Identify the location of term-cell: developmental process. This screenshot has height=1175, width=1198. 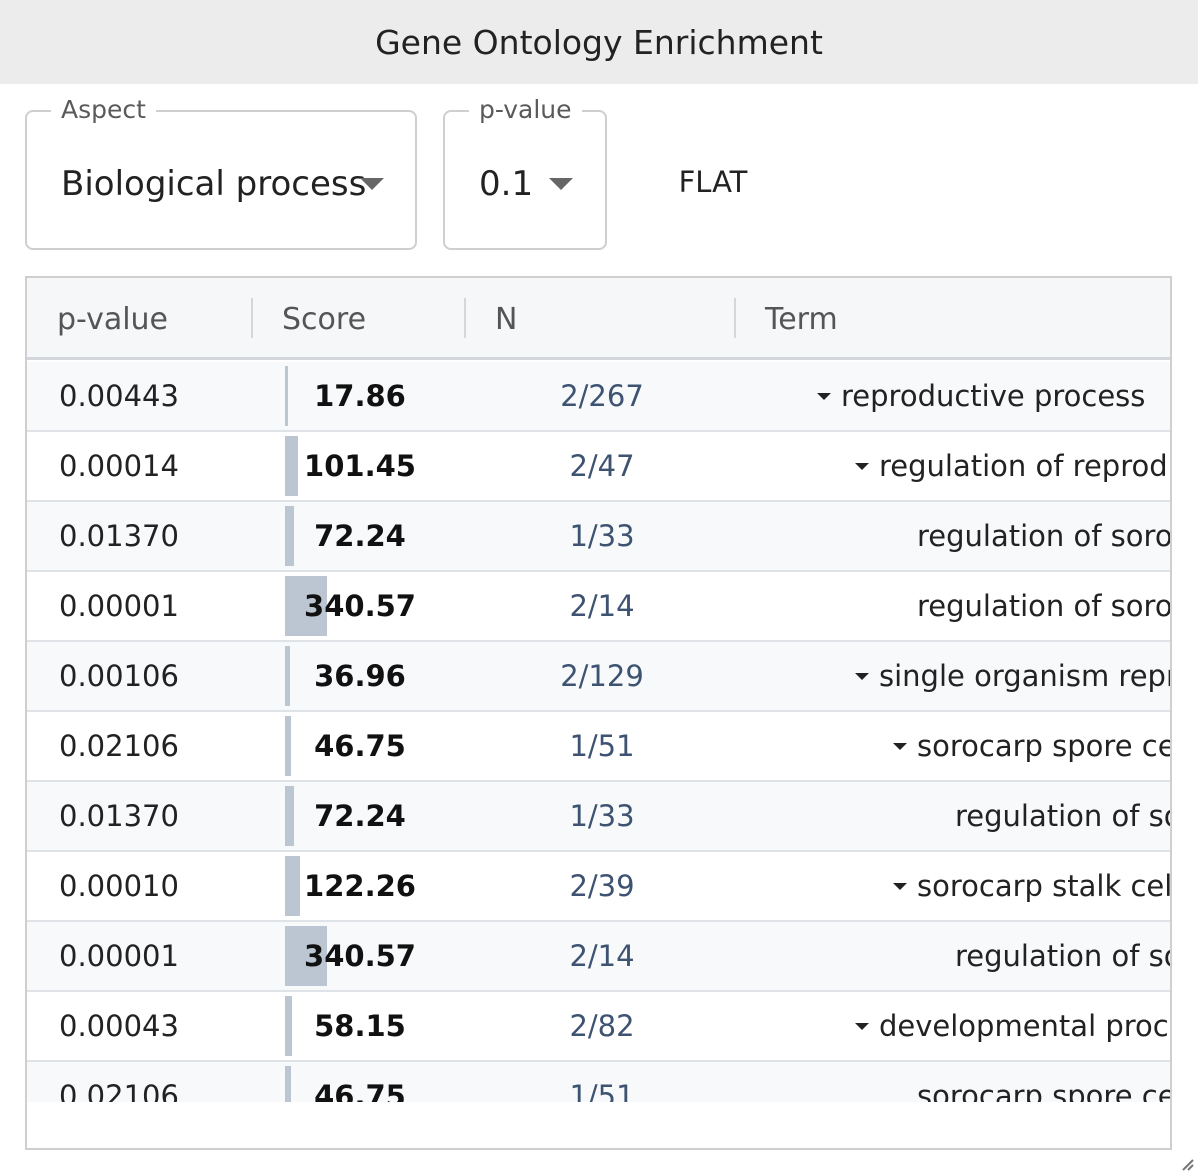
(948, 1026).